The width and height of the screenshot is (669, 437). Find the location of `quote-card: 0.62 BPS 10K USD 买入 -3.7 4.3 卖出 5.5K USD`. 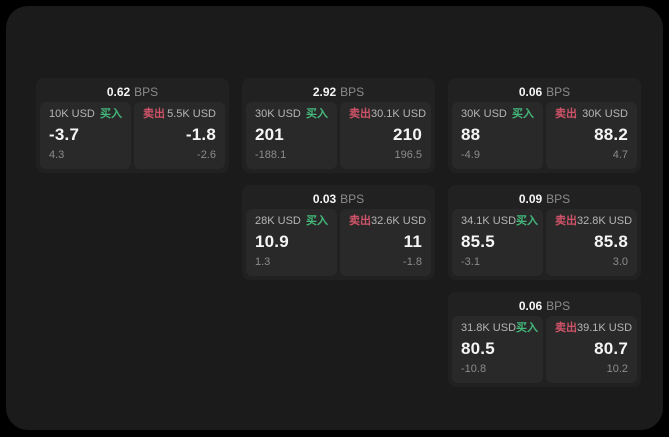

quote-card: 0.62 BPS 10K USD 买入 -3.7 4.3 卖出 5.5K USD is located at coordinates (132, 125).